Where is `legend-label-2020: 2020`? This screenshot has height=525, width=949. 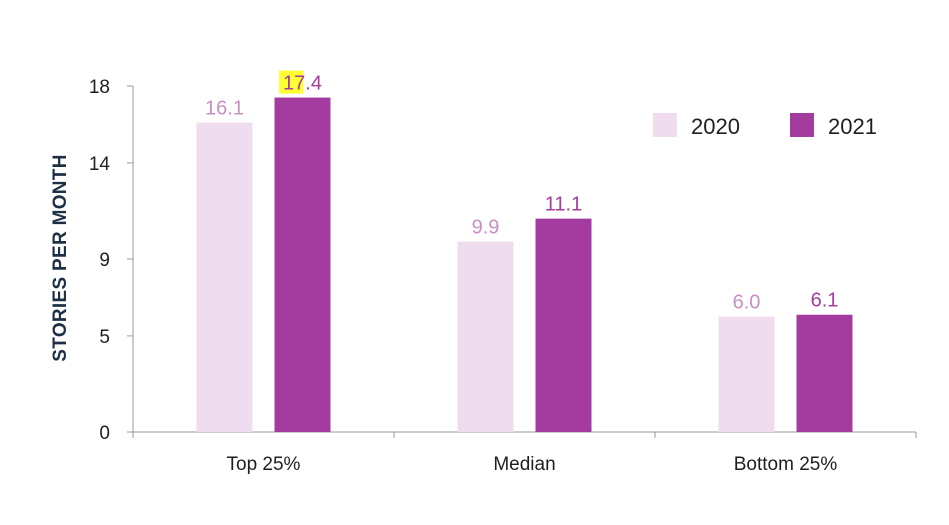
legend-label-2020: 2020 is located at coordinates (715, 126).